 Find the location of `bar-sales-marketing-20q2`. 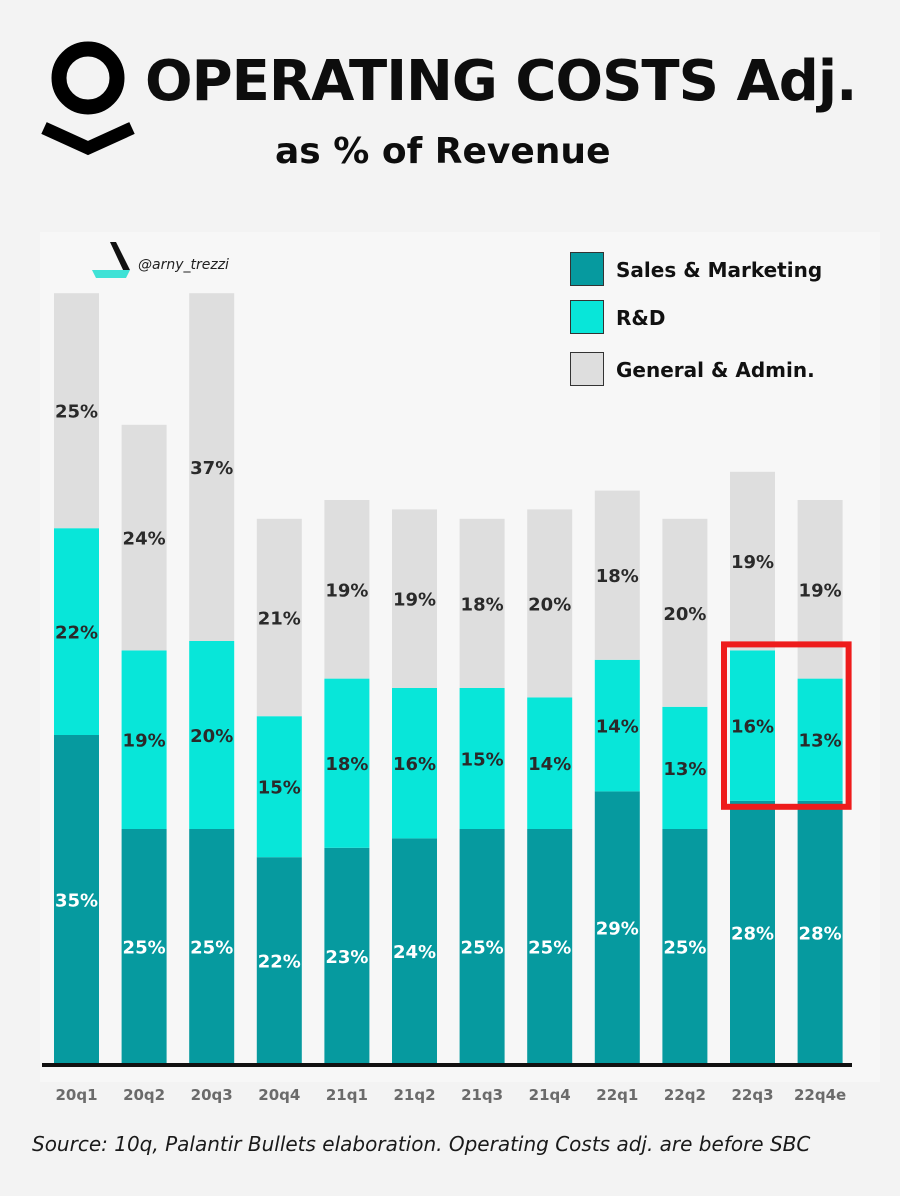

bar-sales-marketing-20q2 is located at coordinates (144, 946).